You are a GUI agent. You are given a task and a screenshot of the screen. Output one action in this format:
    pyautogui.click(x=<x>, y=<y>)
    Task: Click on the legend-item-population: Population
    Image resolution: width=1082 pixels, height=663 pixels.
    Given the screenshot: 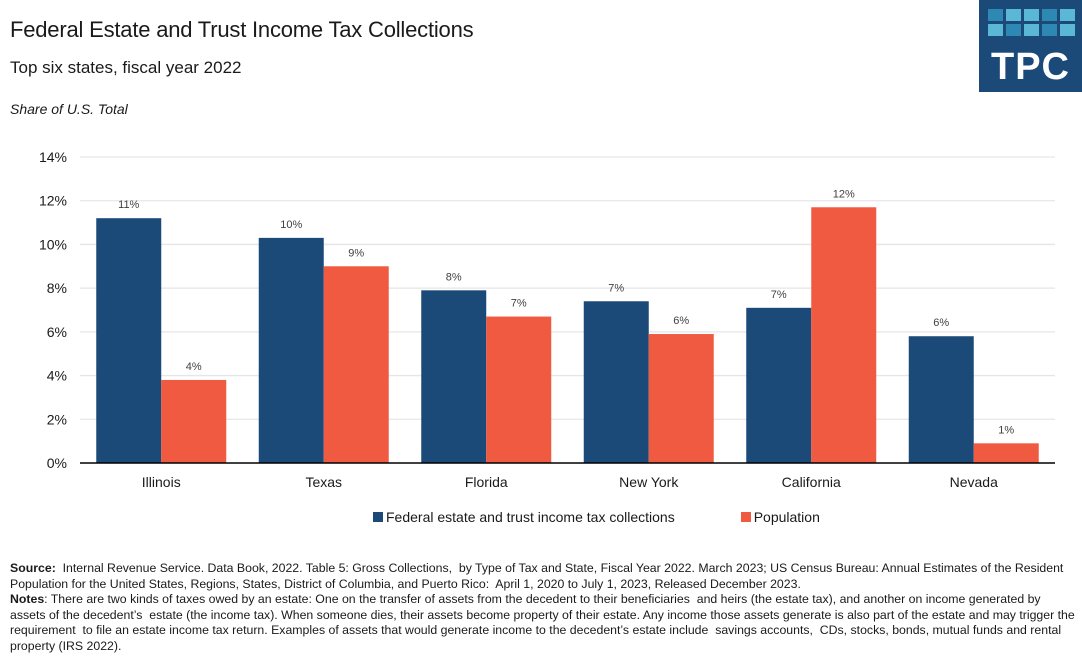 What is the action you would take?
    pyautogui.click(x=780, y=517)
    